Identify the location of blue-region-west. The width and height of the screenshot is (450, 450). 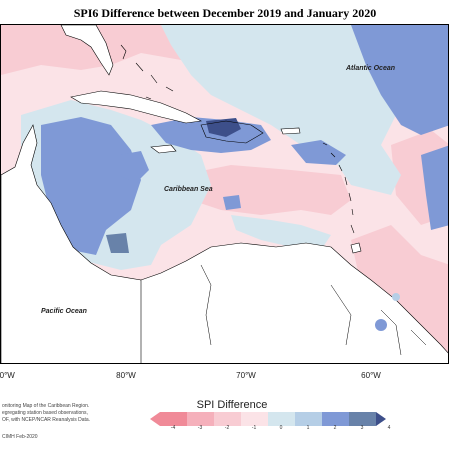
(91, 186).